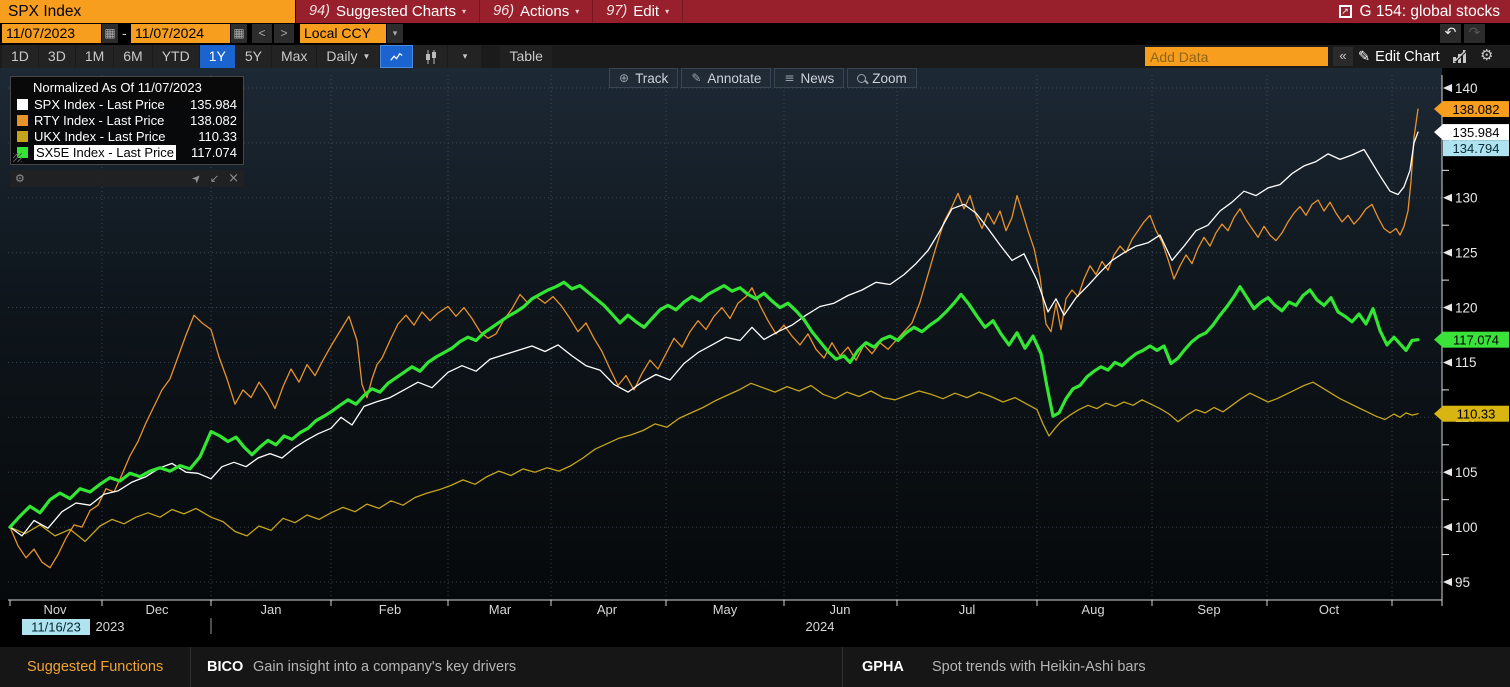 The height and width of the screenshot is (687, 1510). What do you see at coordinates (1399, 56) in the screenshot?
I see `edit-chart-button: ✎ Edit Chart` at bounding box center [1399, 56].